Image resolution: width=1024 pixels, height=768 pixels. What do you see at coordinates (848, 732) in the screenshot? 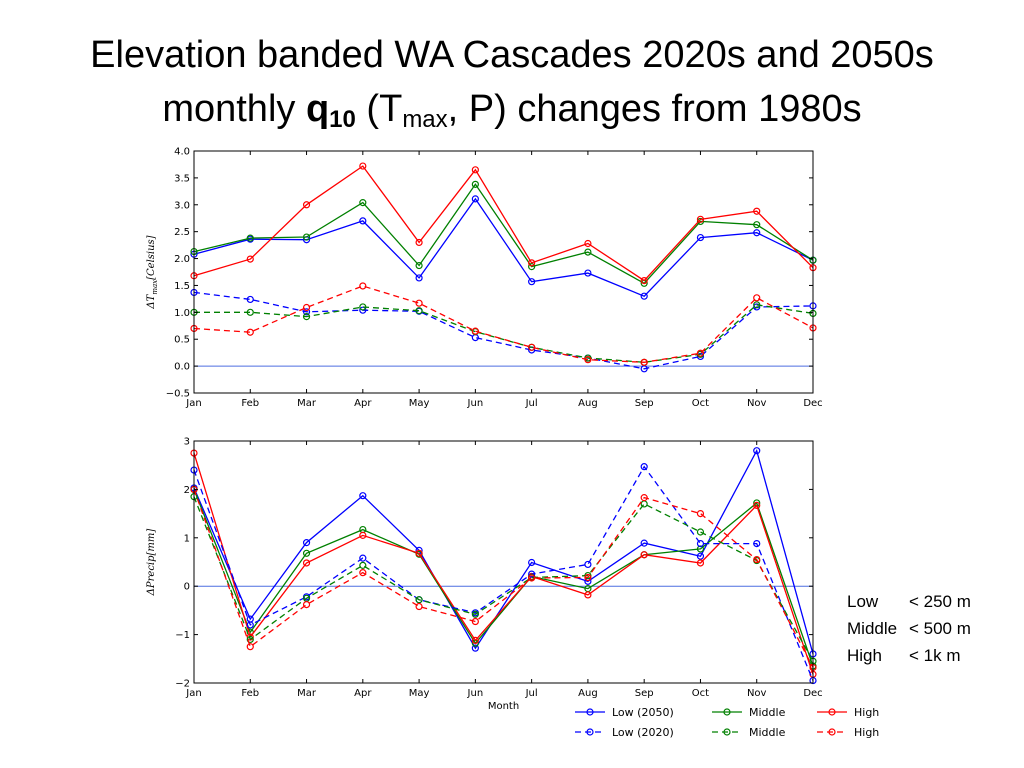
I see `legend-item-high-dashed: High` at bounding box center [848, 732].